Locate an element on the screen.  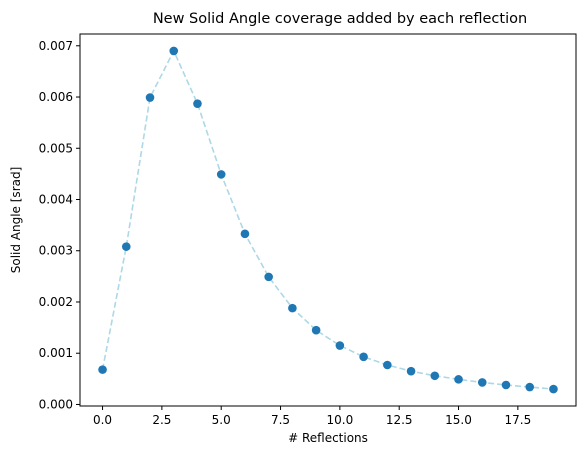
x-tick-label: 10.0 is located at coordinates (340, 420).